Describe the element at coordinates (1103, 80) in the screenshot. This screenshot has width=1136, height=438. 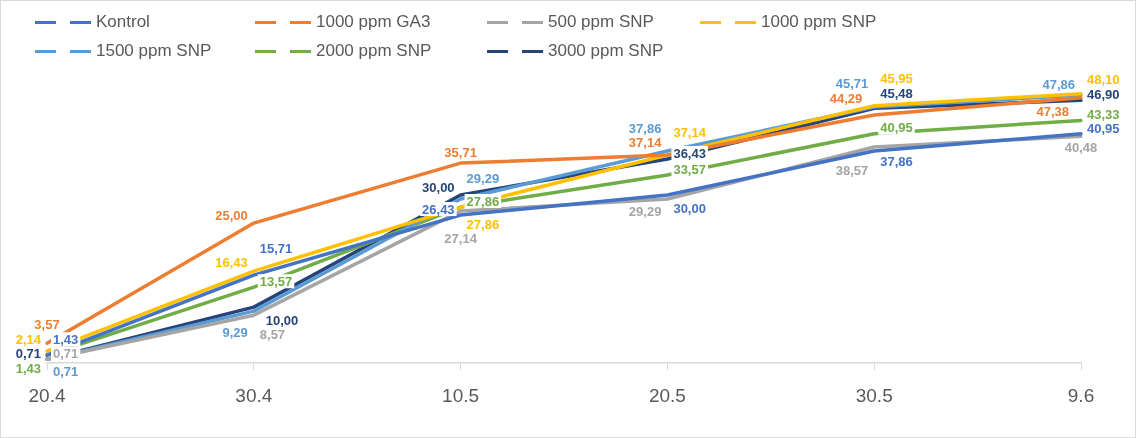
I see `data-label: 48,10` at that location.